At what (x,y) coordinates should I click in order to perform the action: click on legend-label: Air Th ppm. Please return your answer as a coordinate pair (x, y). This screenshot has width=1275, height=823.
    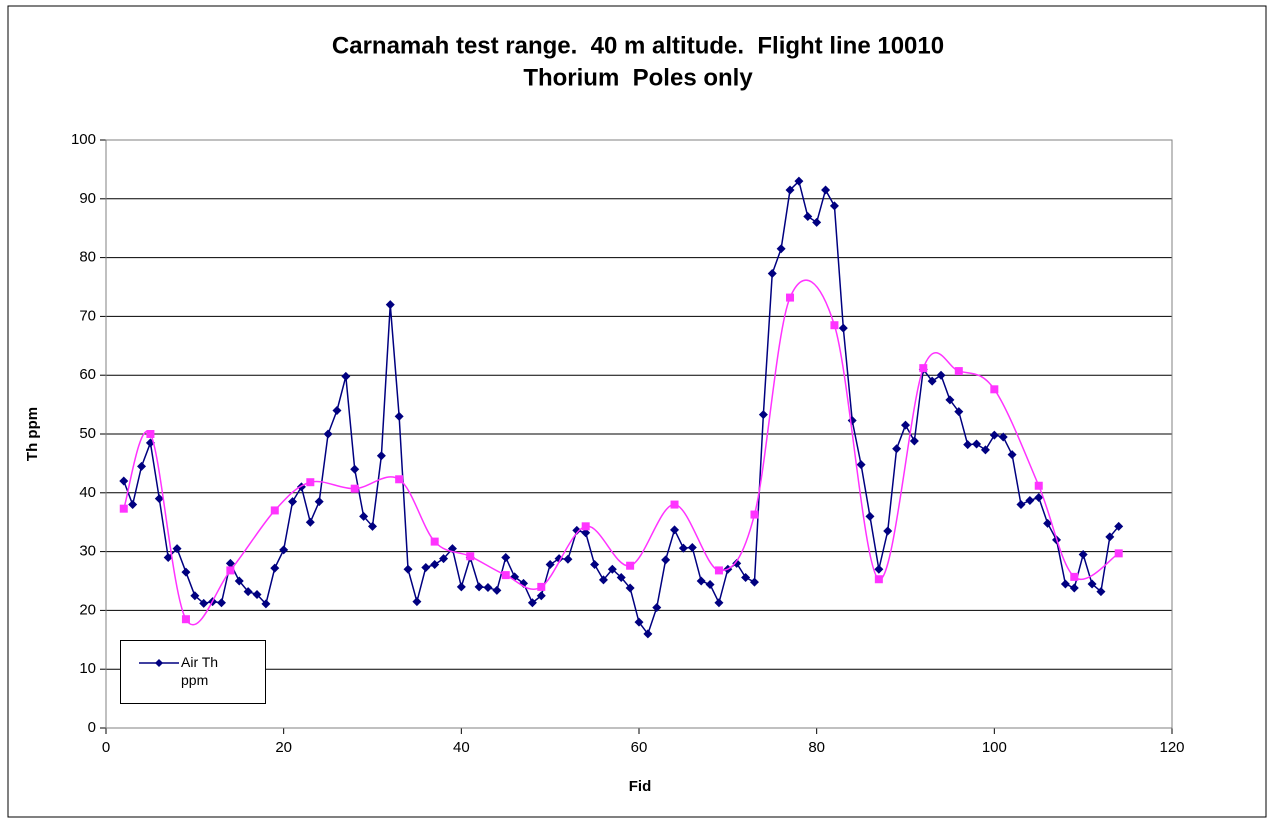
    Looking at the image, I should click on (200, 671).